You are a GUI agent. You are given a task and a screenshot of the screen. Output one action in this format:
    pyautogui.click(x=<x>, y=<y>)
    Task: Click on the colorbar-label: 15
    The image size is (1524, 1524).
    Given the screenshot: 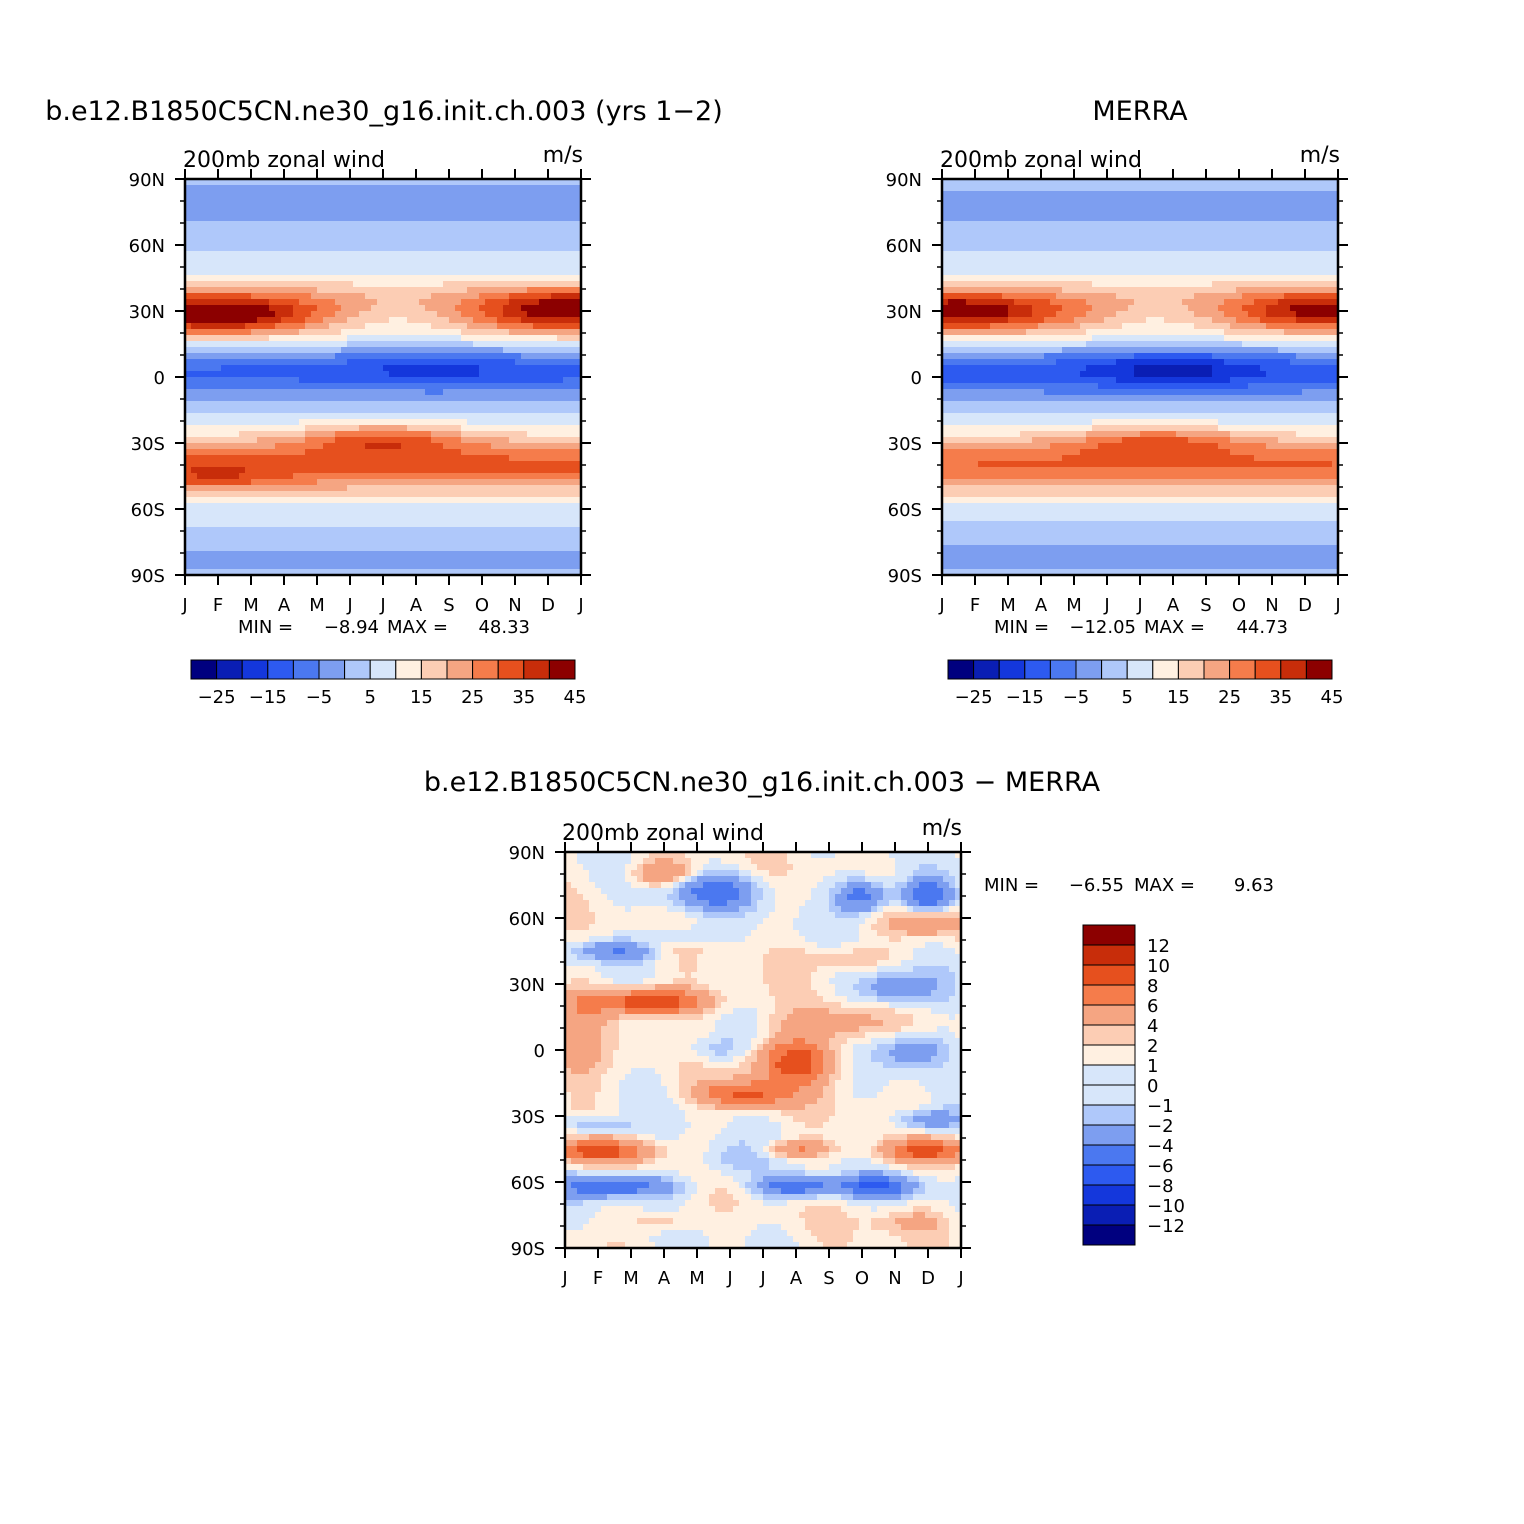 What is the action you would take?
    pyautogui.click(x=421, y=697)
    